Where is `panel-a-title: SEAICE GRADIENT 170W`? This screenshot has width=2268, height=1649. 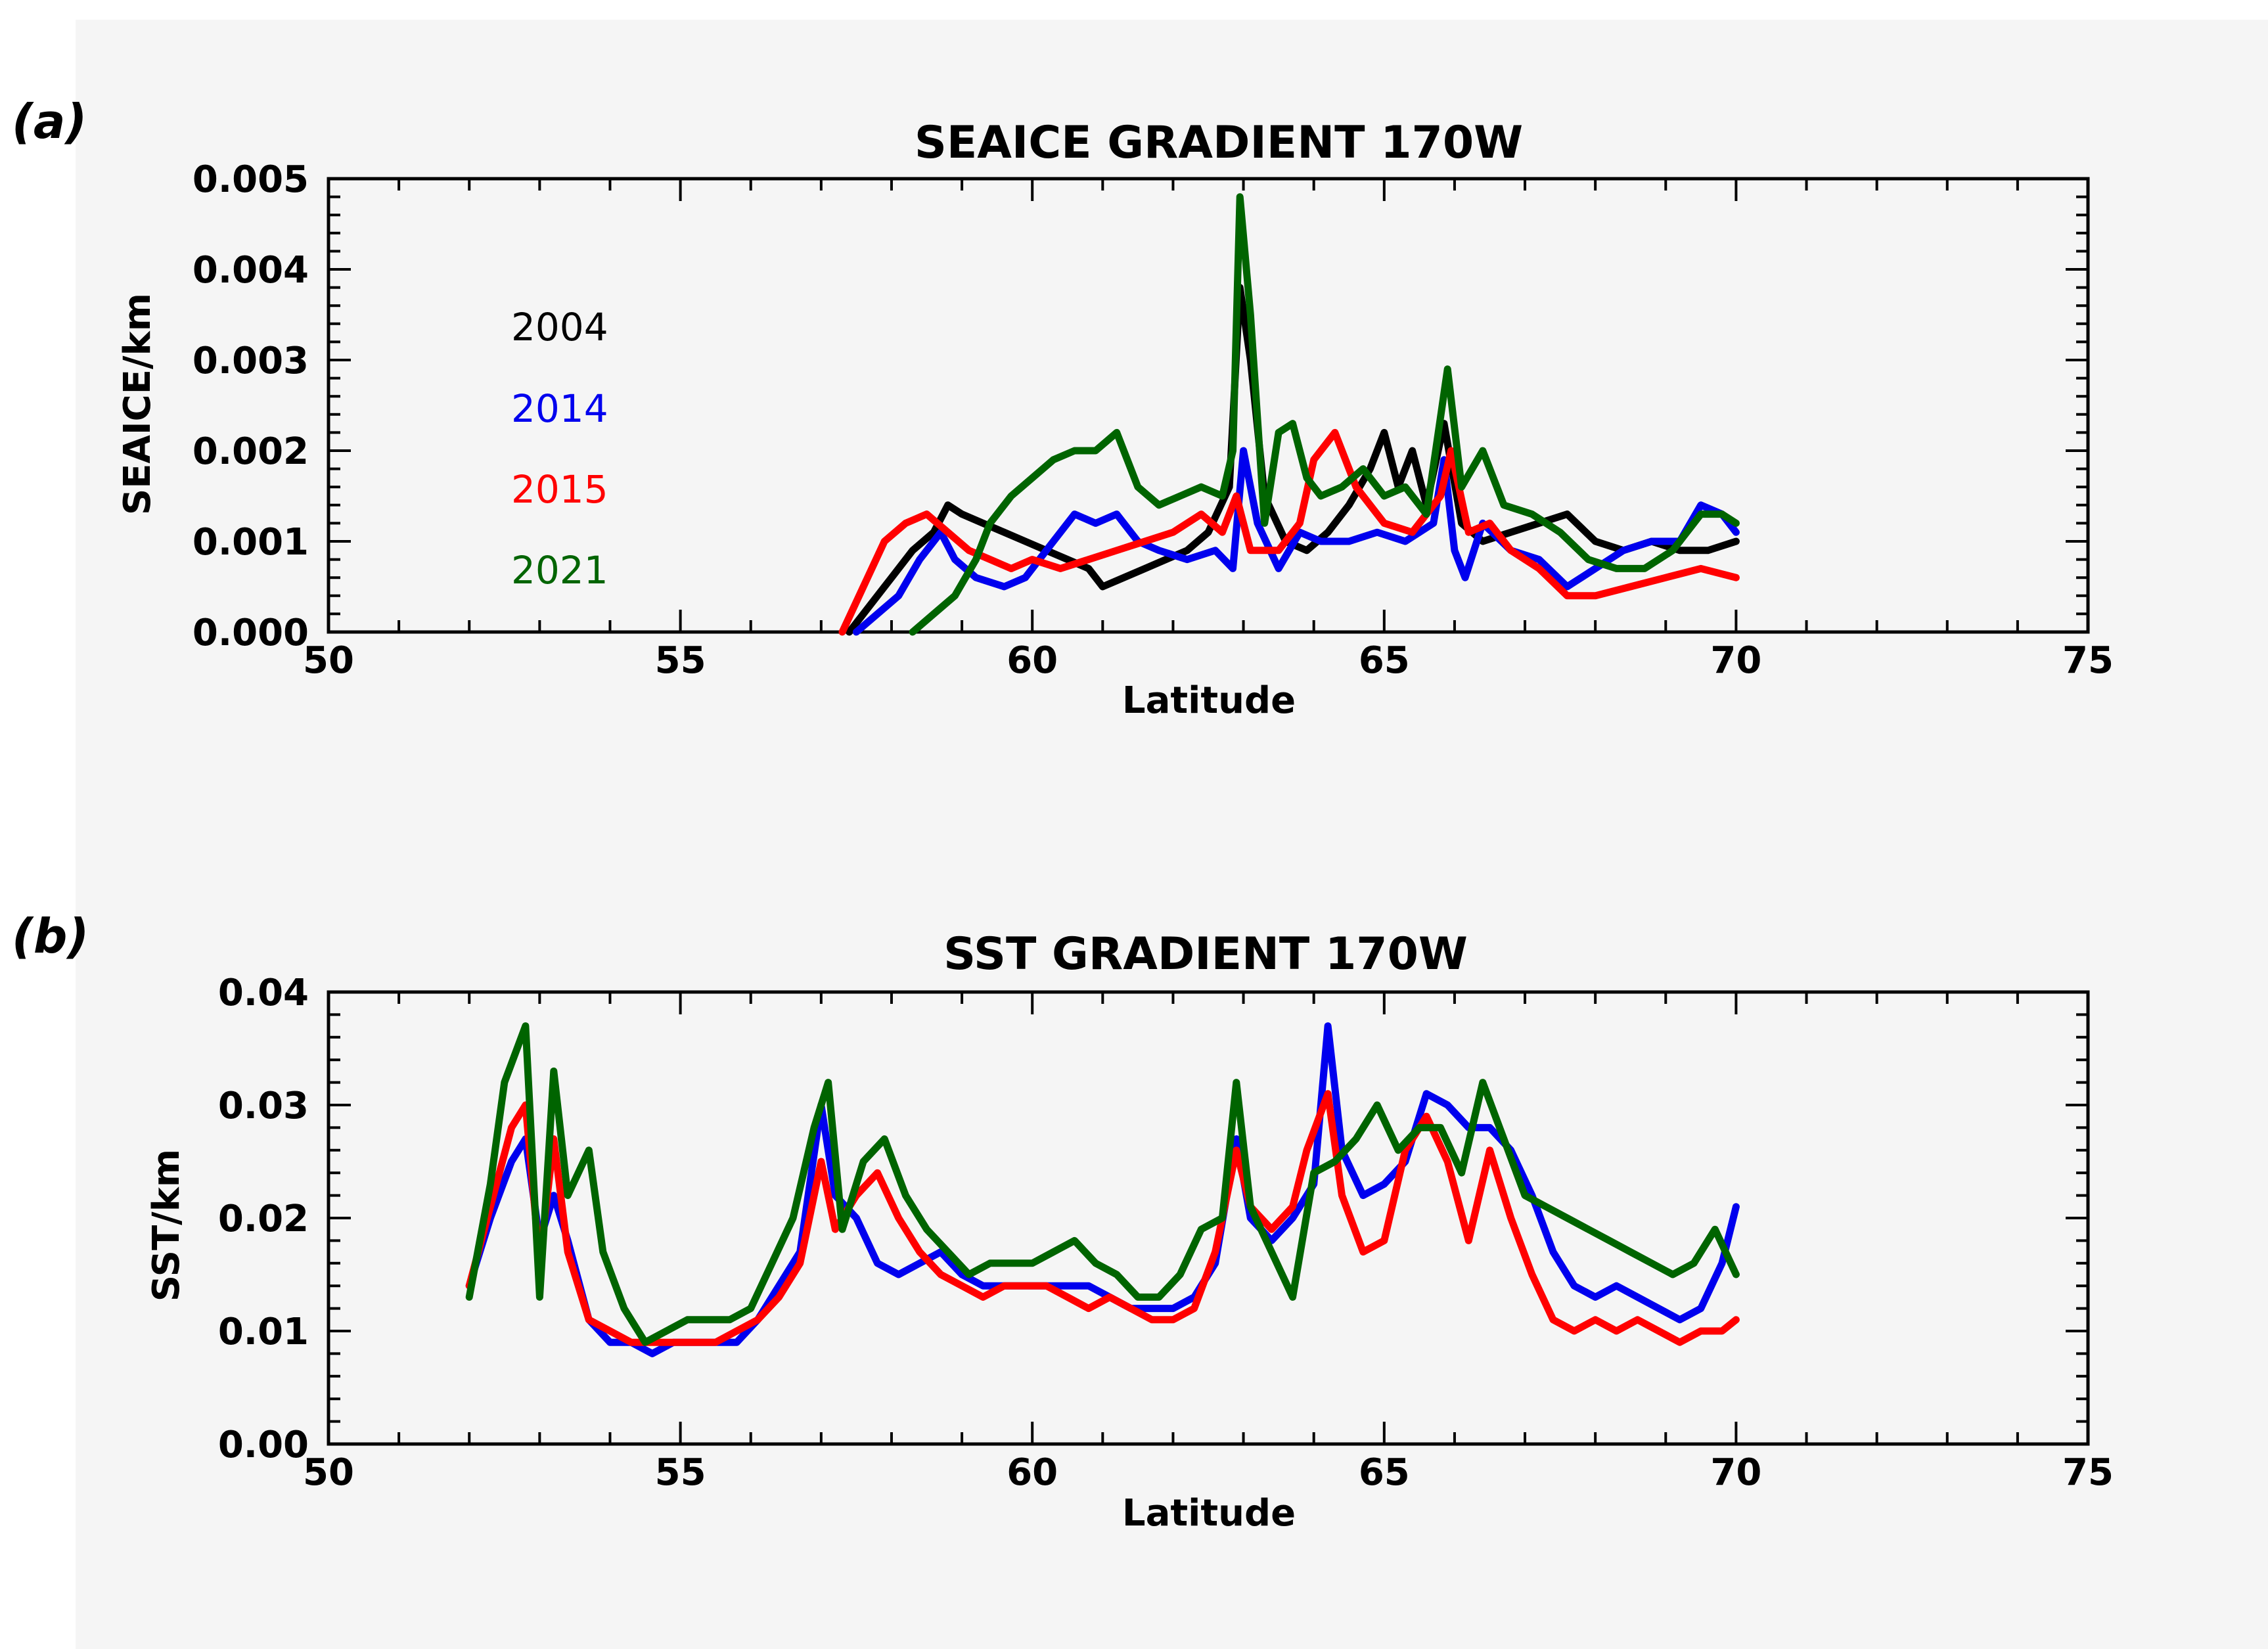
panel-a-title: SEAICE GRADIENT 170W is located at coordinates (1219, 143).